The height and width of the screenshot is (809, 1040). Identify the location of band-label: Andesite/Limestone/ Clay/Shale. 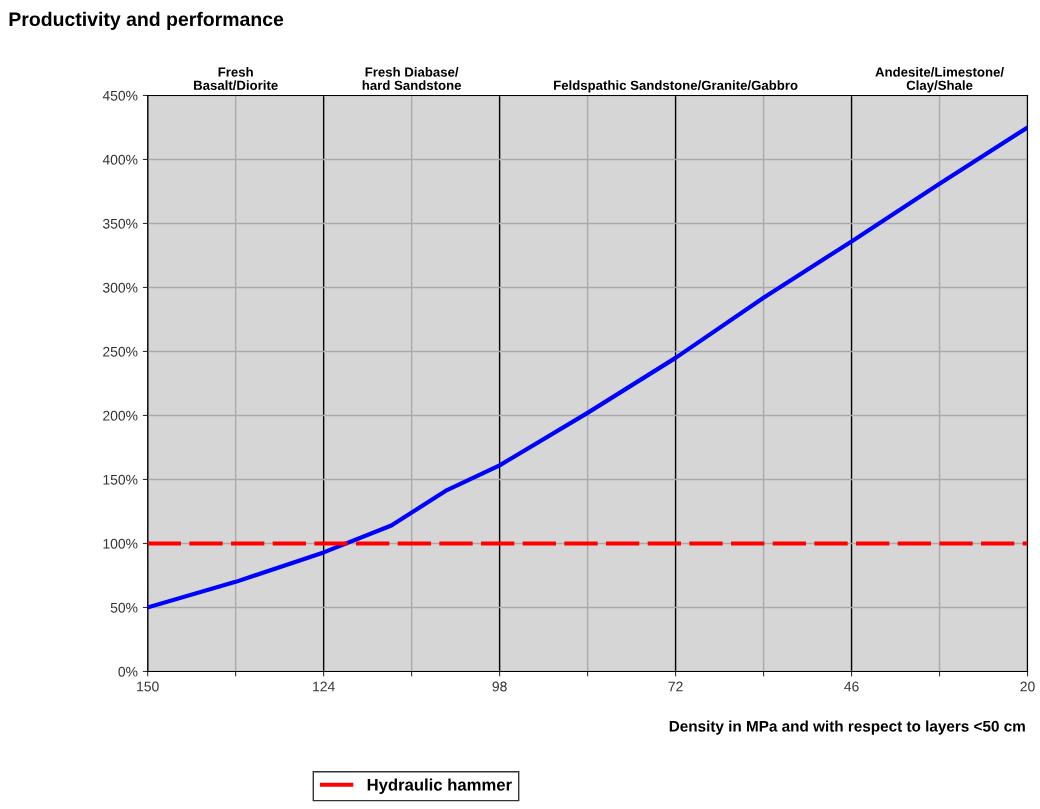
(939, 80).